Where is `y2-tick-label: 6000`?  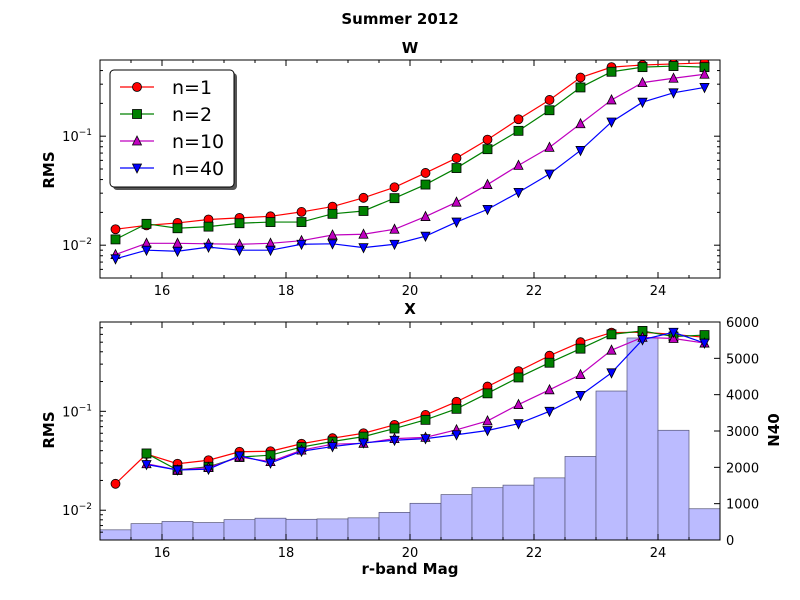 y2-tick-label: 6000 is located at coordinates (742, 323).